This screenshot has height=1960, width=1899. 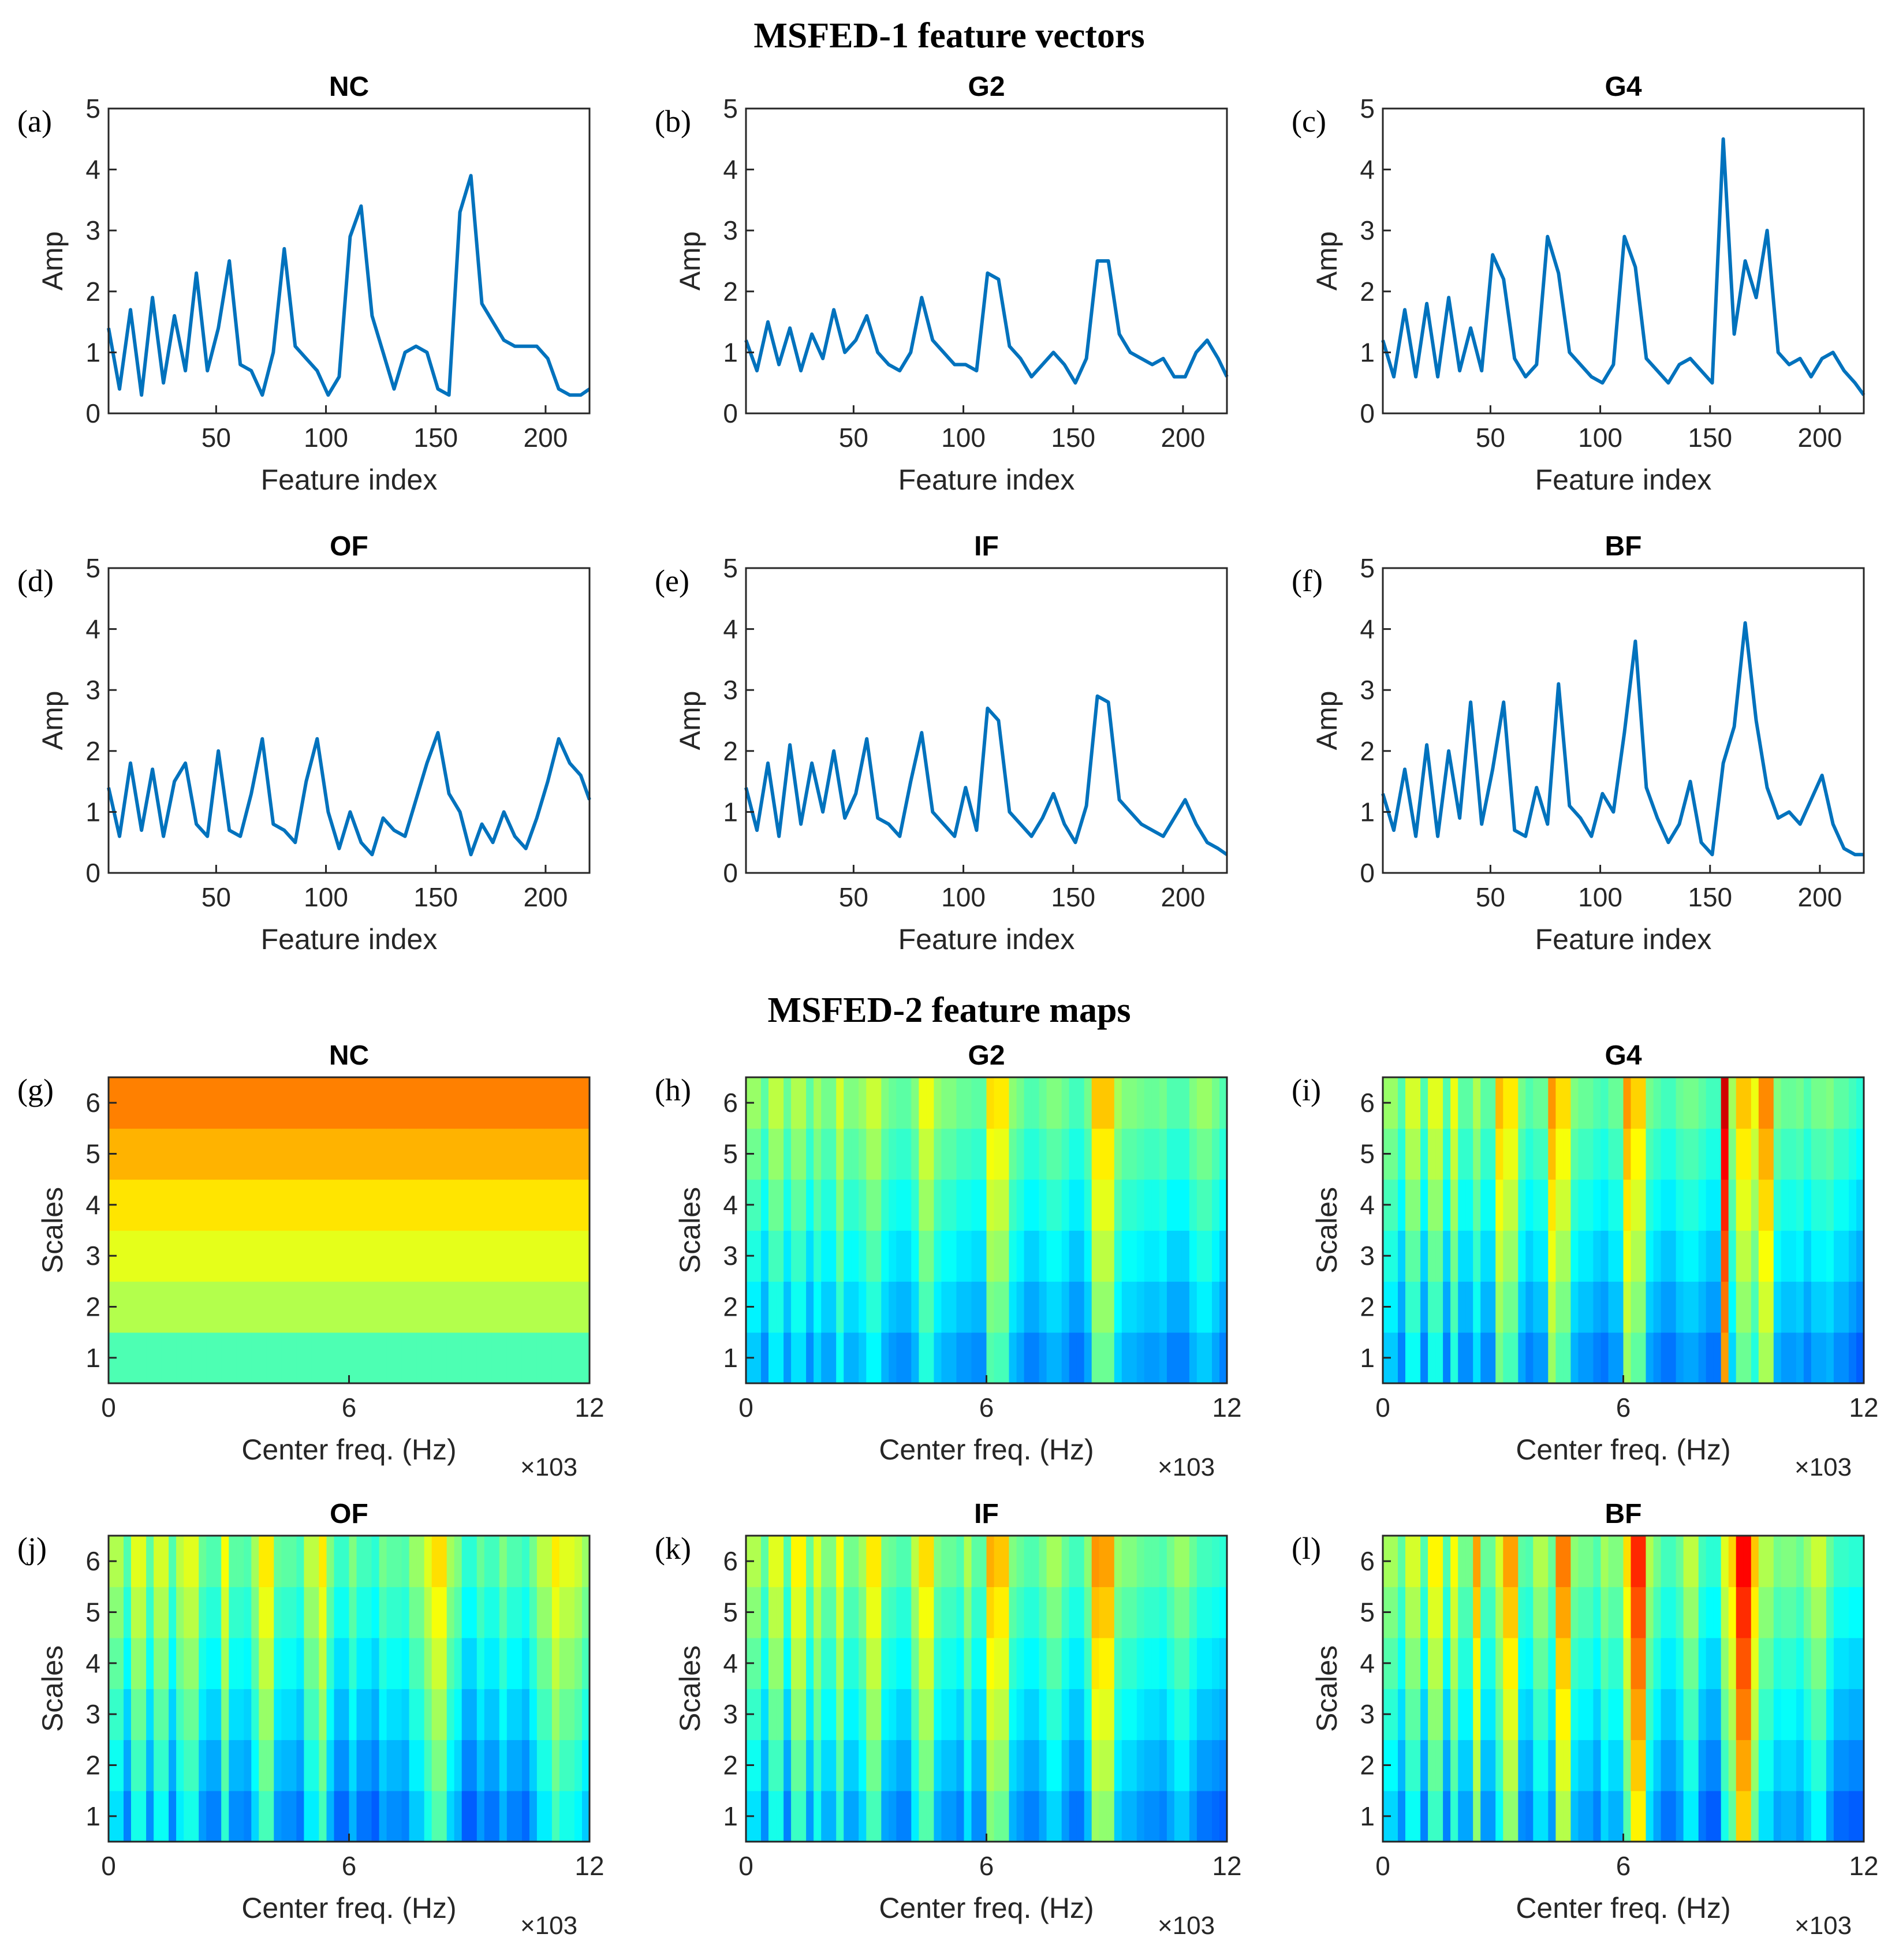 What do you see at coordinates (1863, 1866) in the screenshot?
I see `x-tick-label: 12` at bounding box center [1863, 1866].